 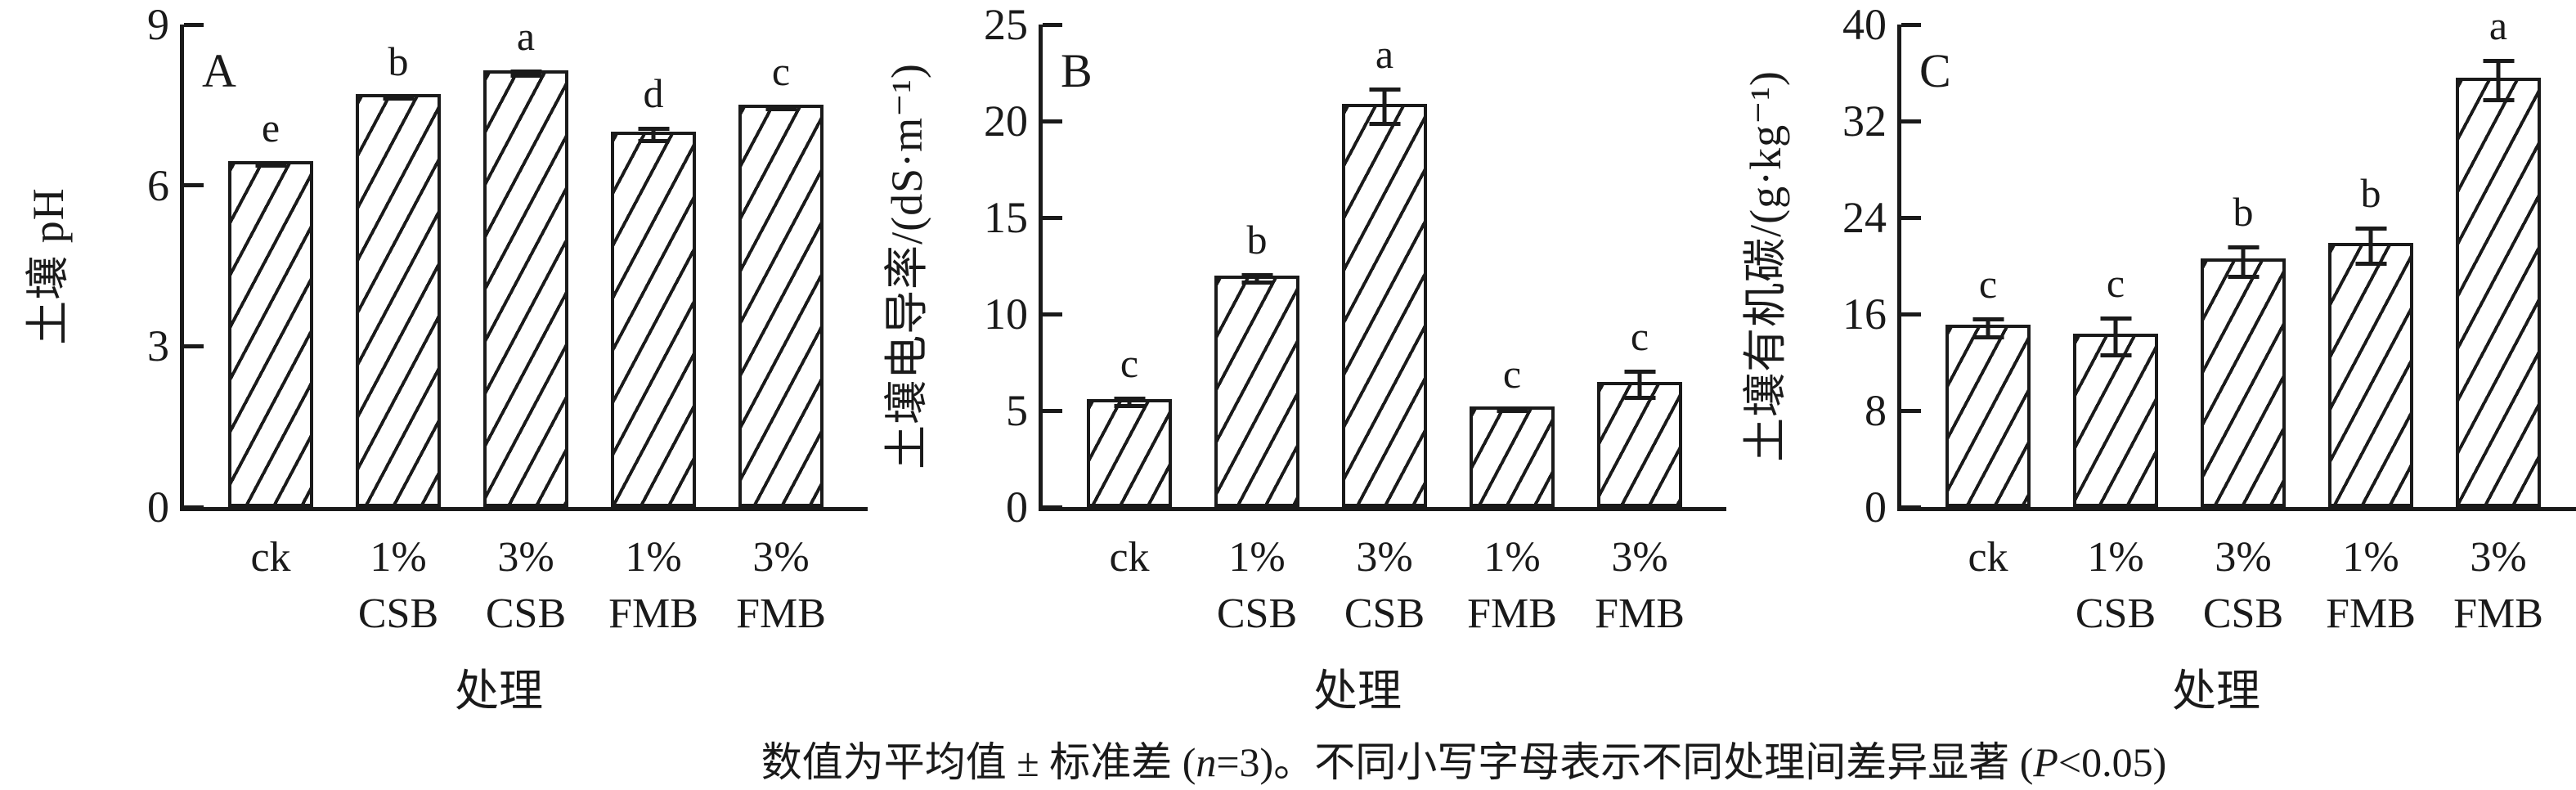 What do you see at coordinates (1357, 691) in the screenshot?
I see `x-axis-title-b: 处理` at bounding box center [1357, 691].